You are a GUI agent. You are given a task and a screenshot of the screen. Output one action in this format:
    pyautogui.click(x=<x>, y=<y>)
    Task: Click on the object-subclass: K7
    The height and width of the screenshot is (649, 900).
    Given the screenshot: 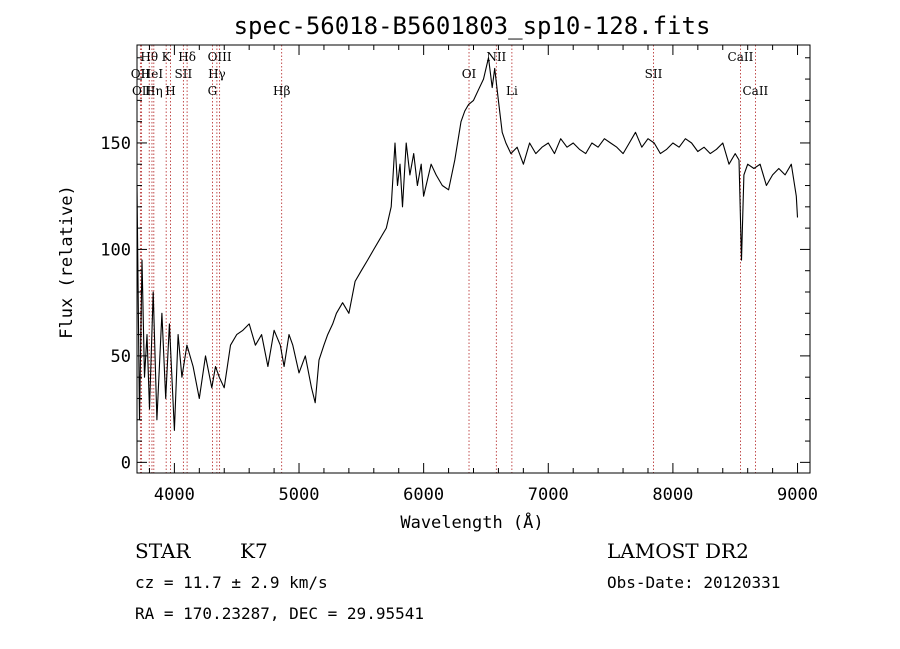 What is the action you would take?
    pyautogui.click(x=254, y=551)
    